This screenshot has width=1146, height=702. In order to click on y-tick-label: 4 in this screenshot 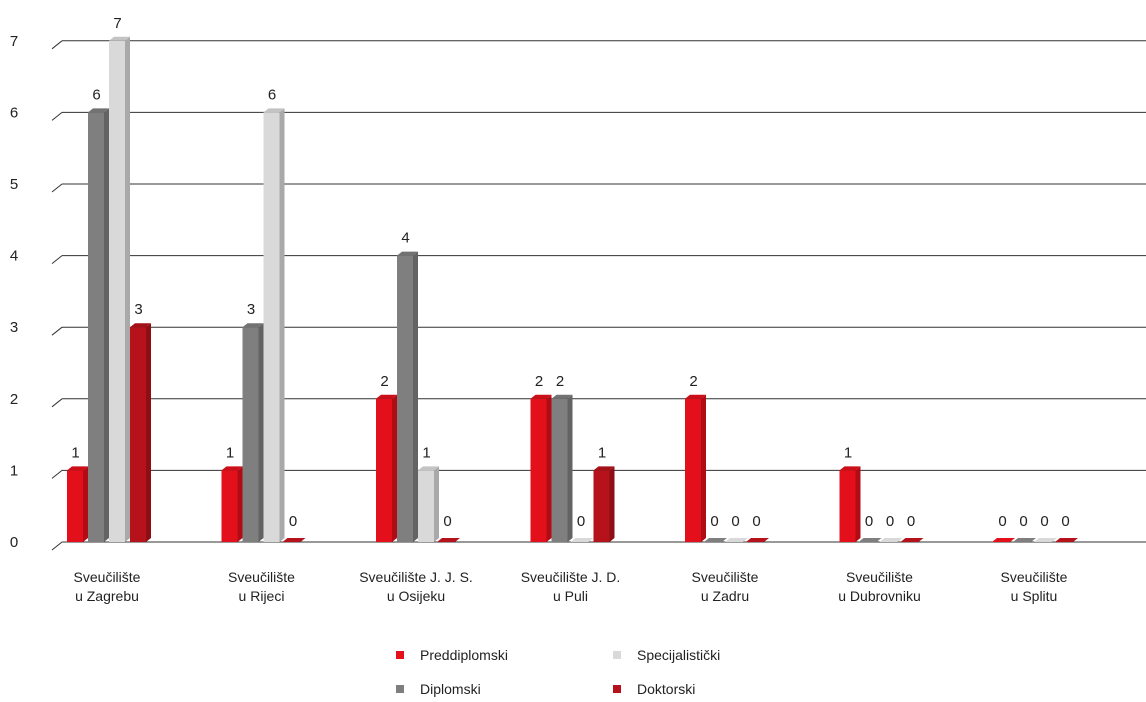, I will do `click(14, 256)`.